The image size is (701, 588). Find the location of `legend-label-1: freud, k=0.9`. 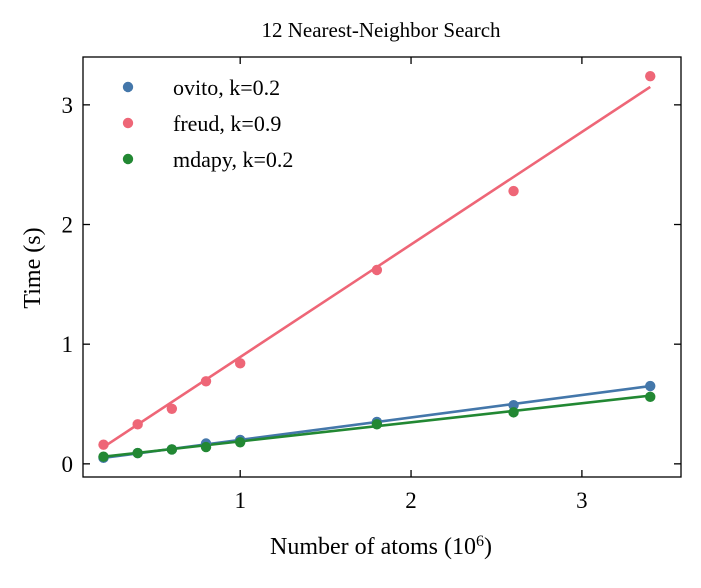

legend-label-1: freud, k=0.9 is located at coordinates (227, 123).